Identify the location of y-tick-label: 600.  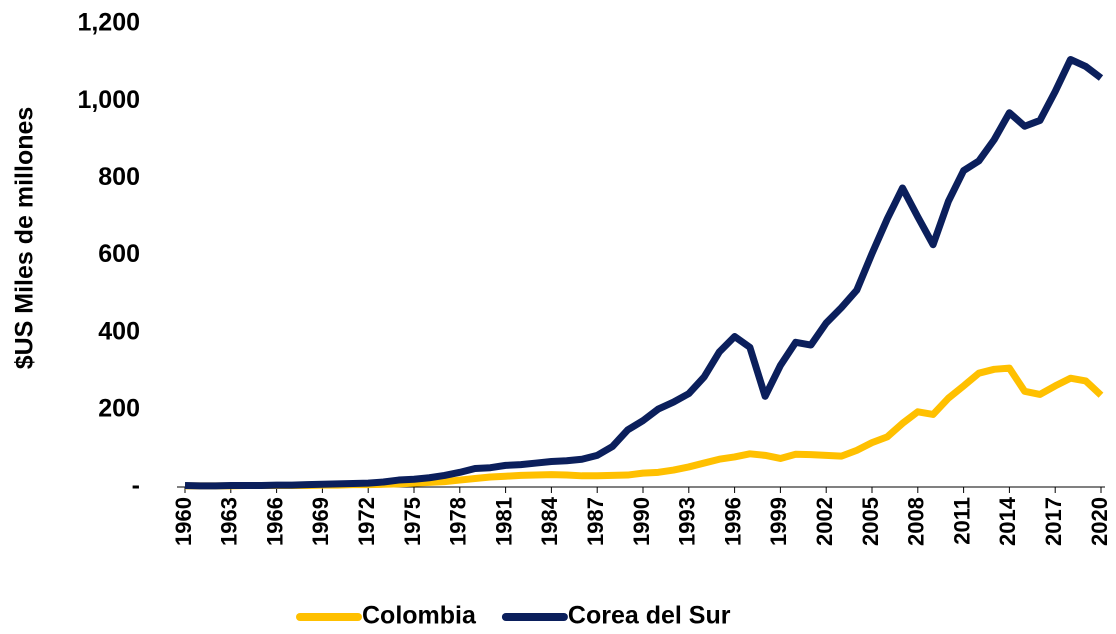
(119, 254).